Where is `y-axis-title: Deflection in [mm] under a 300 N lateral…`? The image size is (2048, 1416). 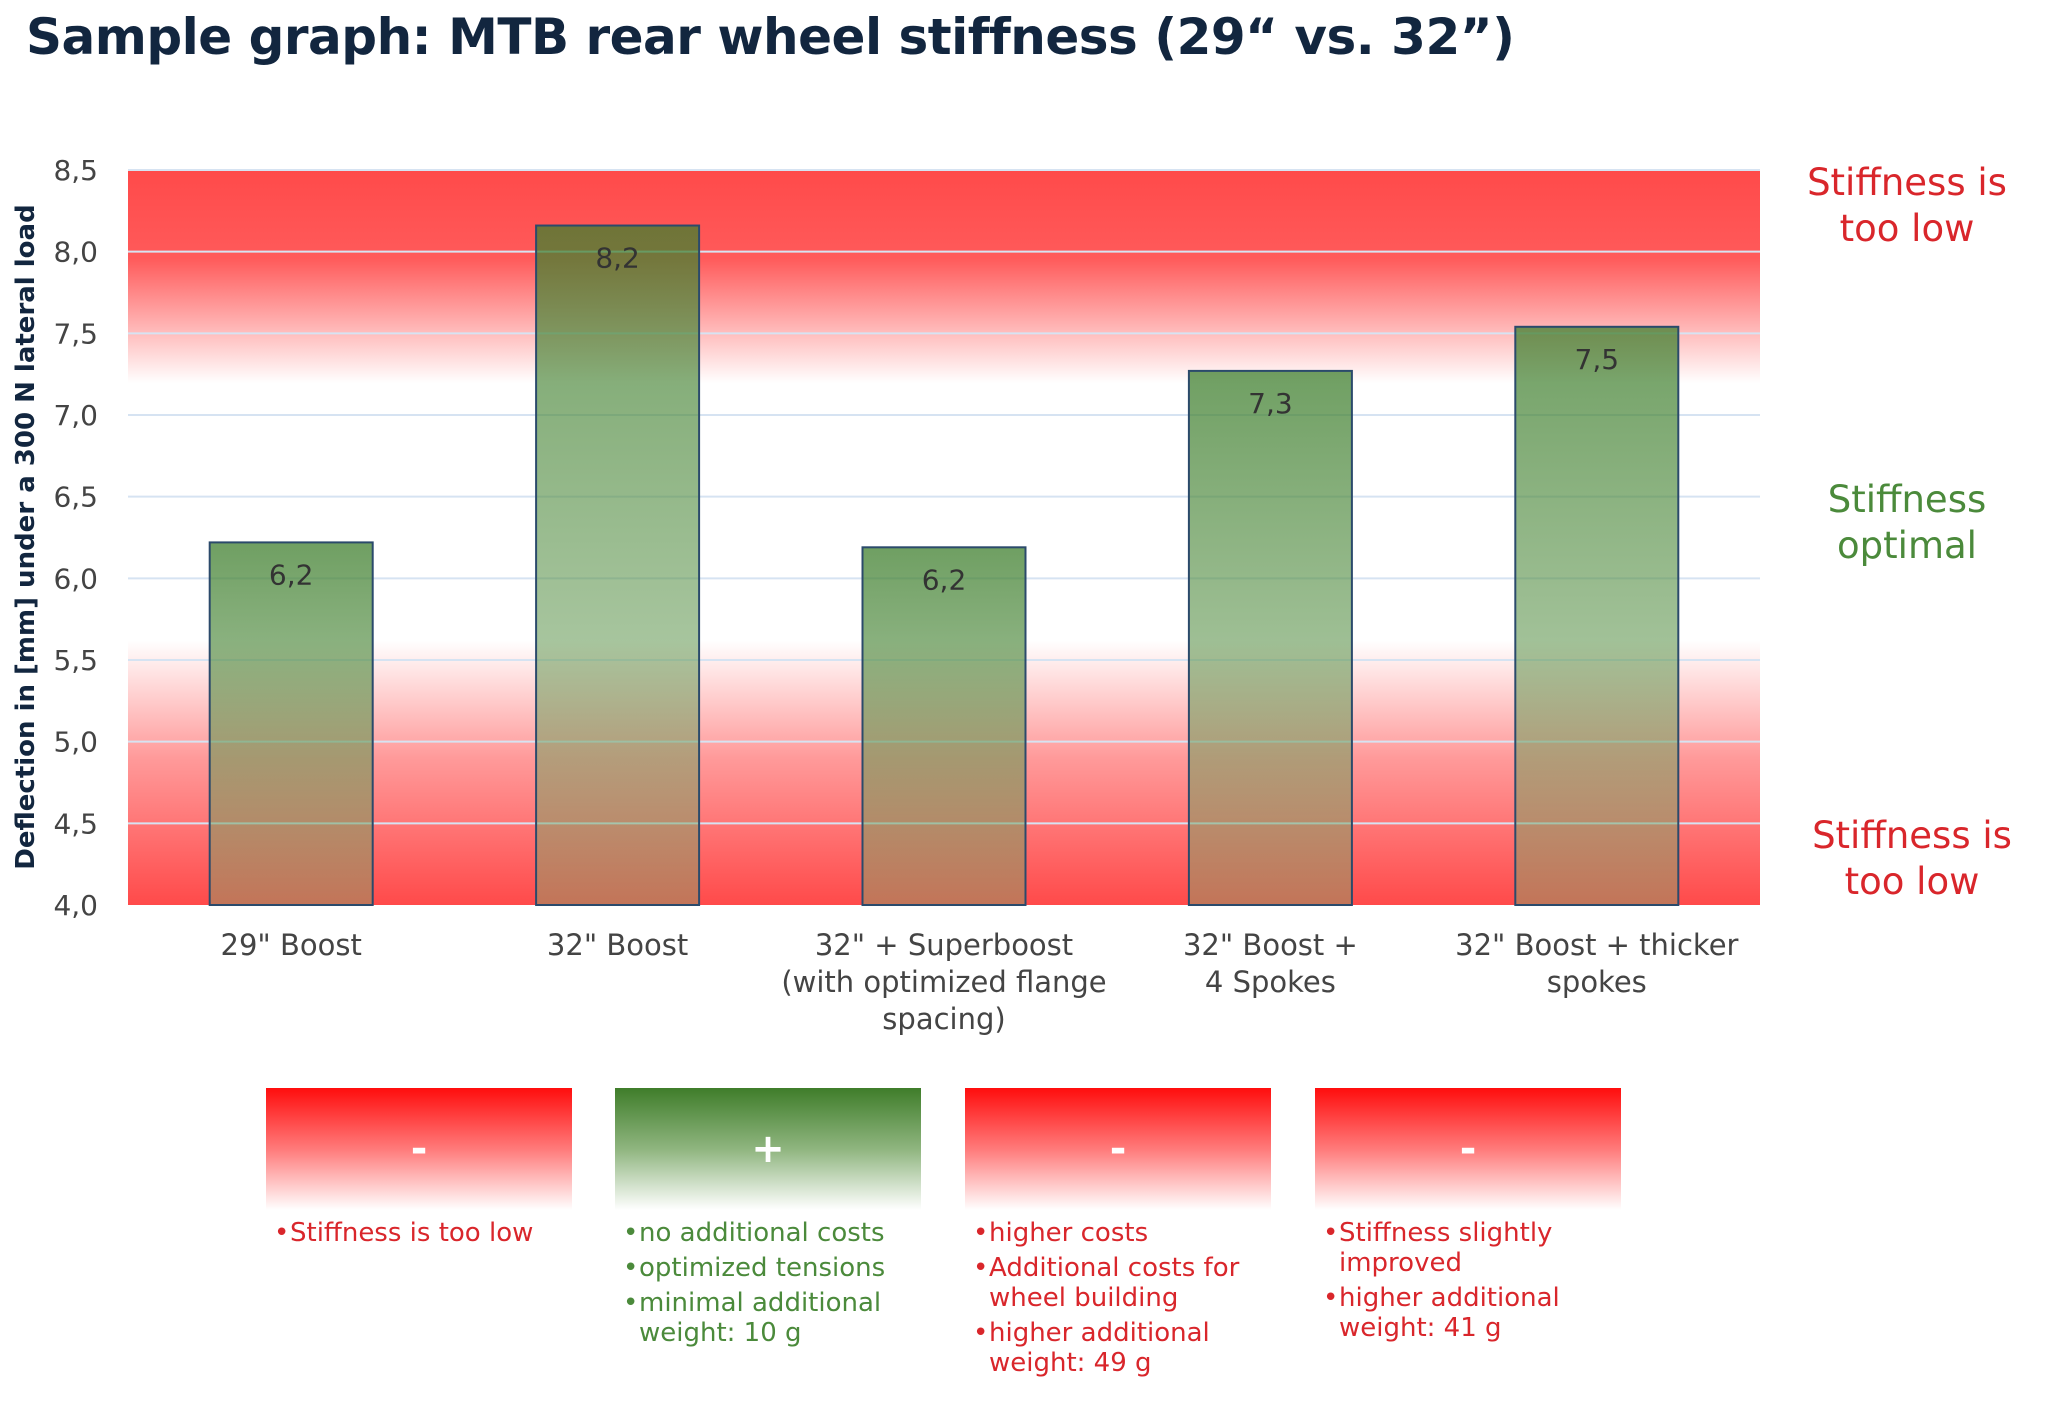
y-axis-title: Deflection in [mm] under a 300 N lateral… is located at coordinates (26, 536).